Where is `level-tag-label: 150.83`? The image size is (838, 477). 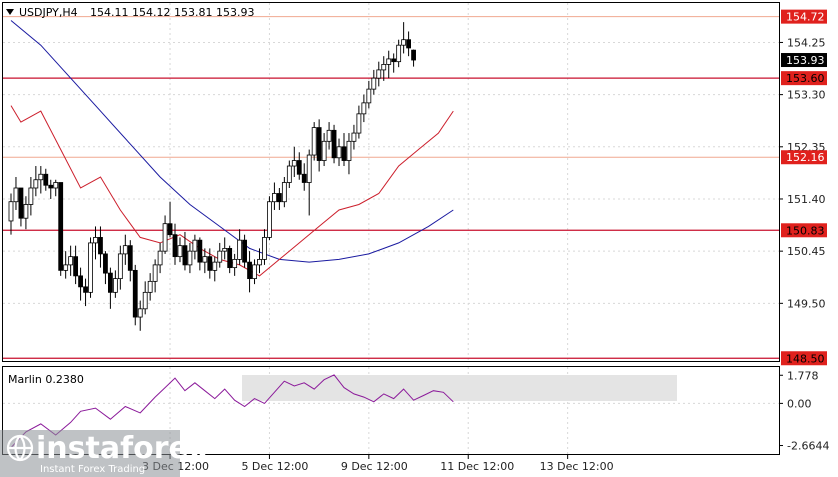
level-tag-label: 150.83 is located at coordinates (805, 230).